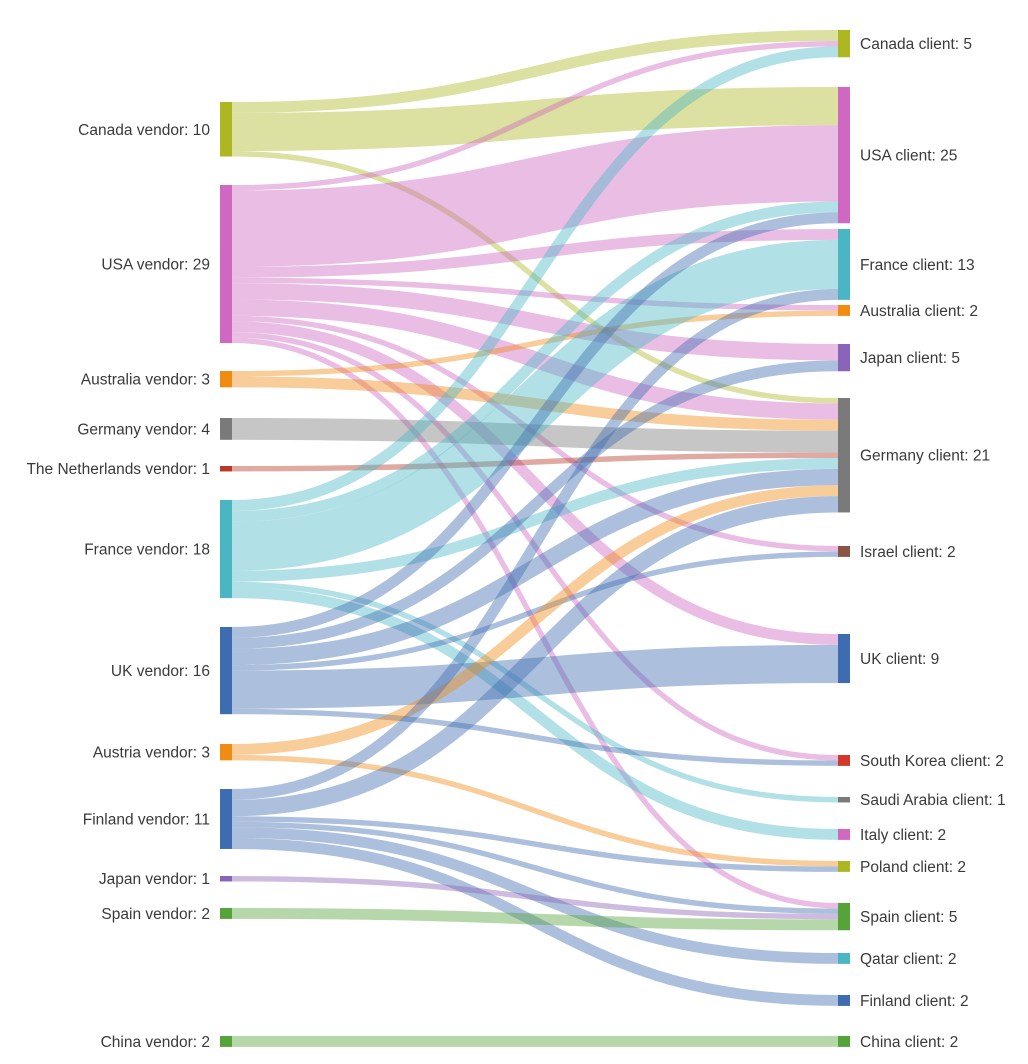 The height and width of the screenshot is (1064, 1028). I want to click on flow-france-vendor-to-saudi_arabia-client, so click(535, 692).